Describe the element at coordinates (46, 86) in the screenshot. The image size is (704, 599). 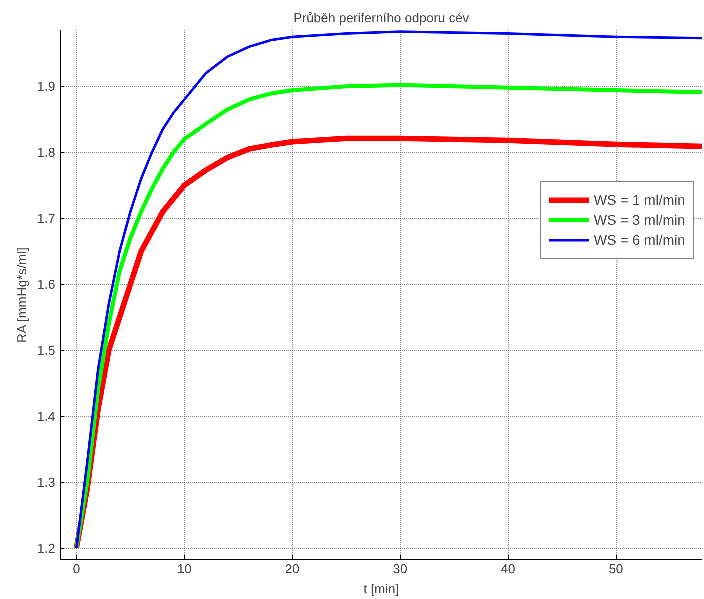
I see `y-tick-label: 1.9` at that location.